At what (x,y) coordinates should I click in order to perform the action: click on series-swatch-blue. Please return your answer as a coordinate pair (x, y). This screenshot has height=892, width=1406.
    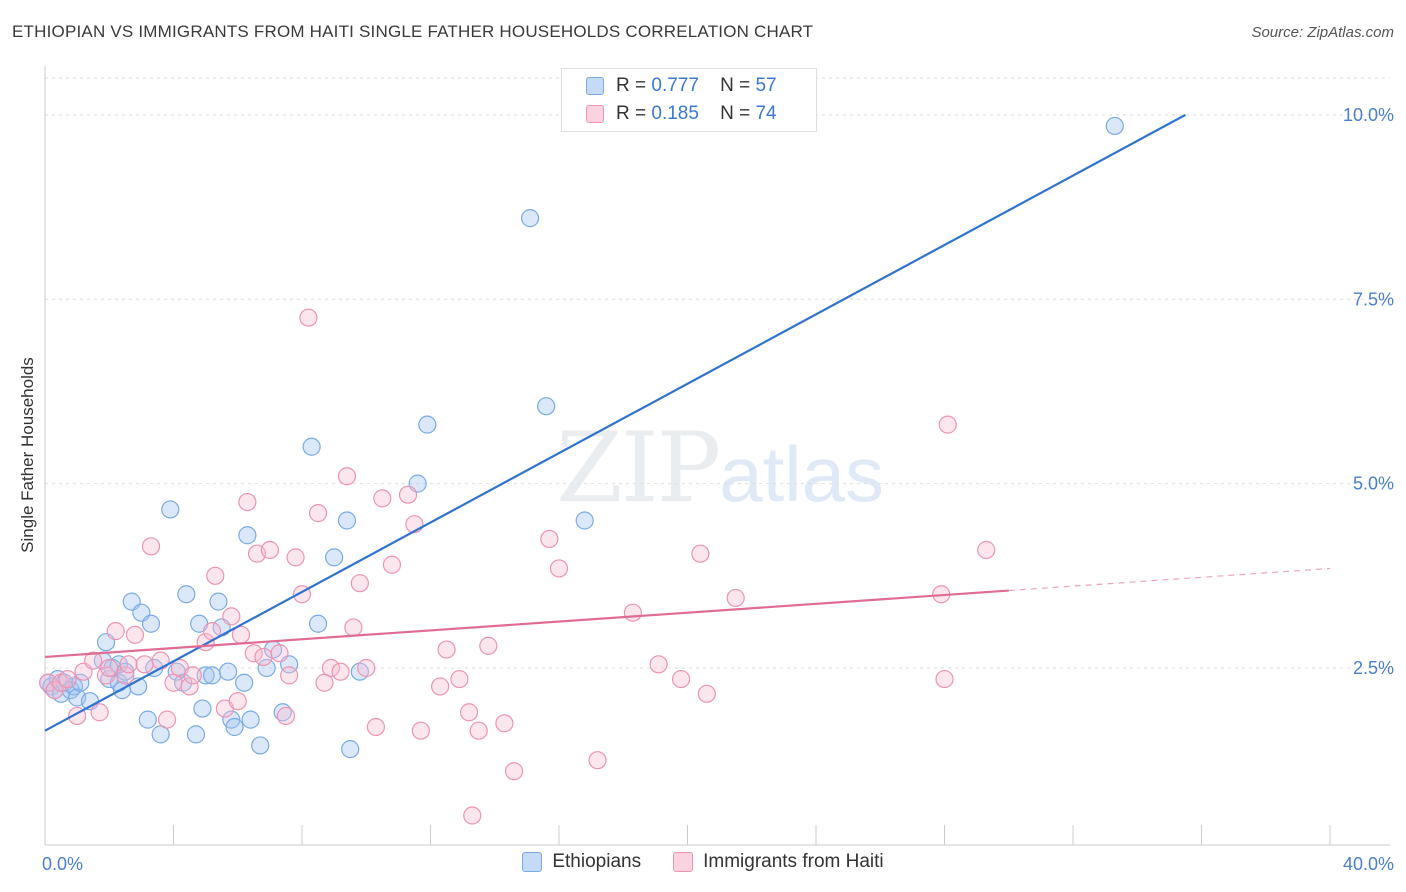
    Looking at the image, I should click on (532, 862).